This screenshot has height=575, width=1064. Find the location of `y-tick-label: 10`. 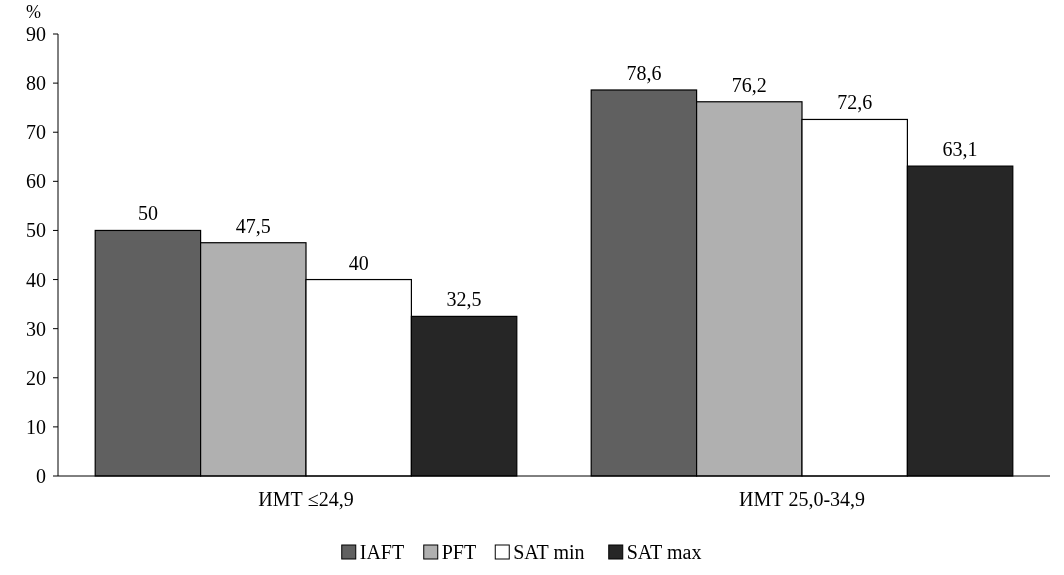

y-tick-label: 10 is located at coordinates (36, 426).